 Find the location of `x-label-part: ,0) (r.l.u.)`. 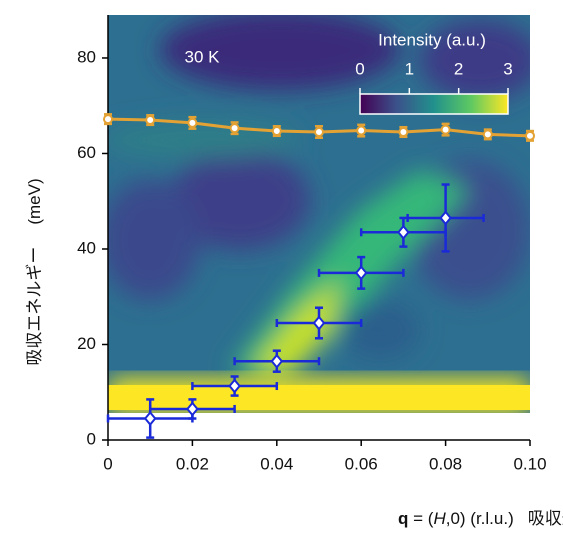

x-label-part: ,0) (r.l.u.) is located at coordinates (480, 518).